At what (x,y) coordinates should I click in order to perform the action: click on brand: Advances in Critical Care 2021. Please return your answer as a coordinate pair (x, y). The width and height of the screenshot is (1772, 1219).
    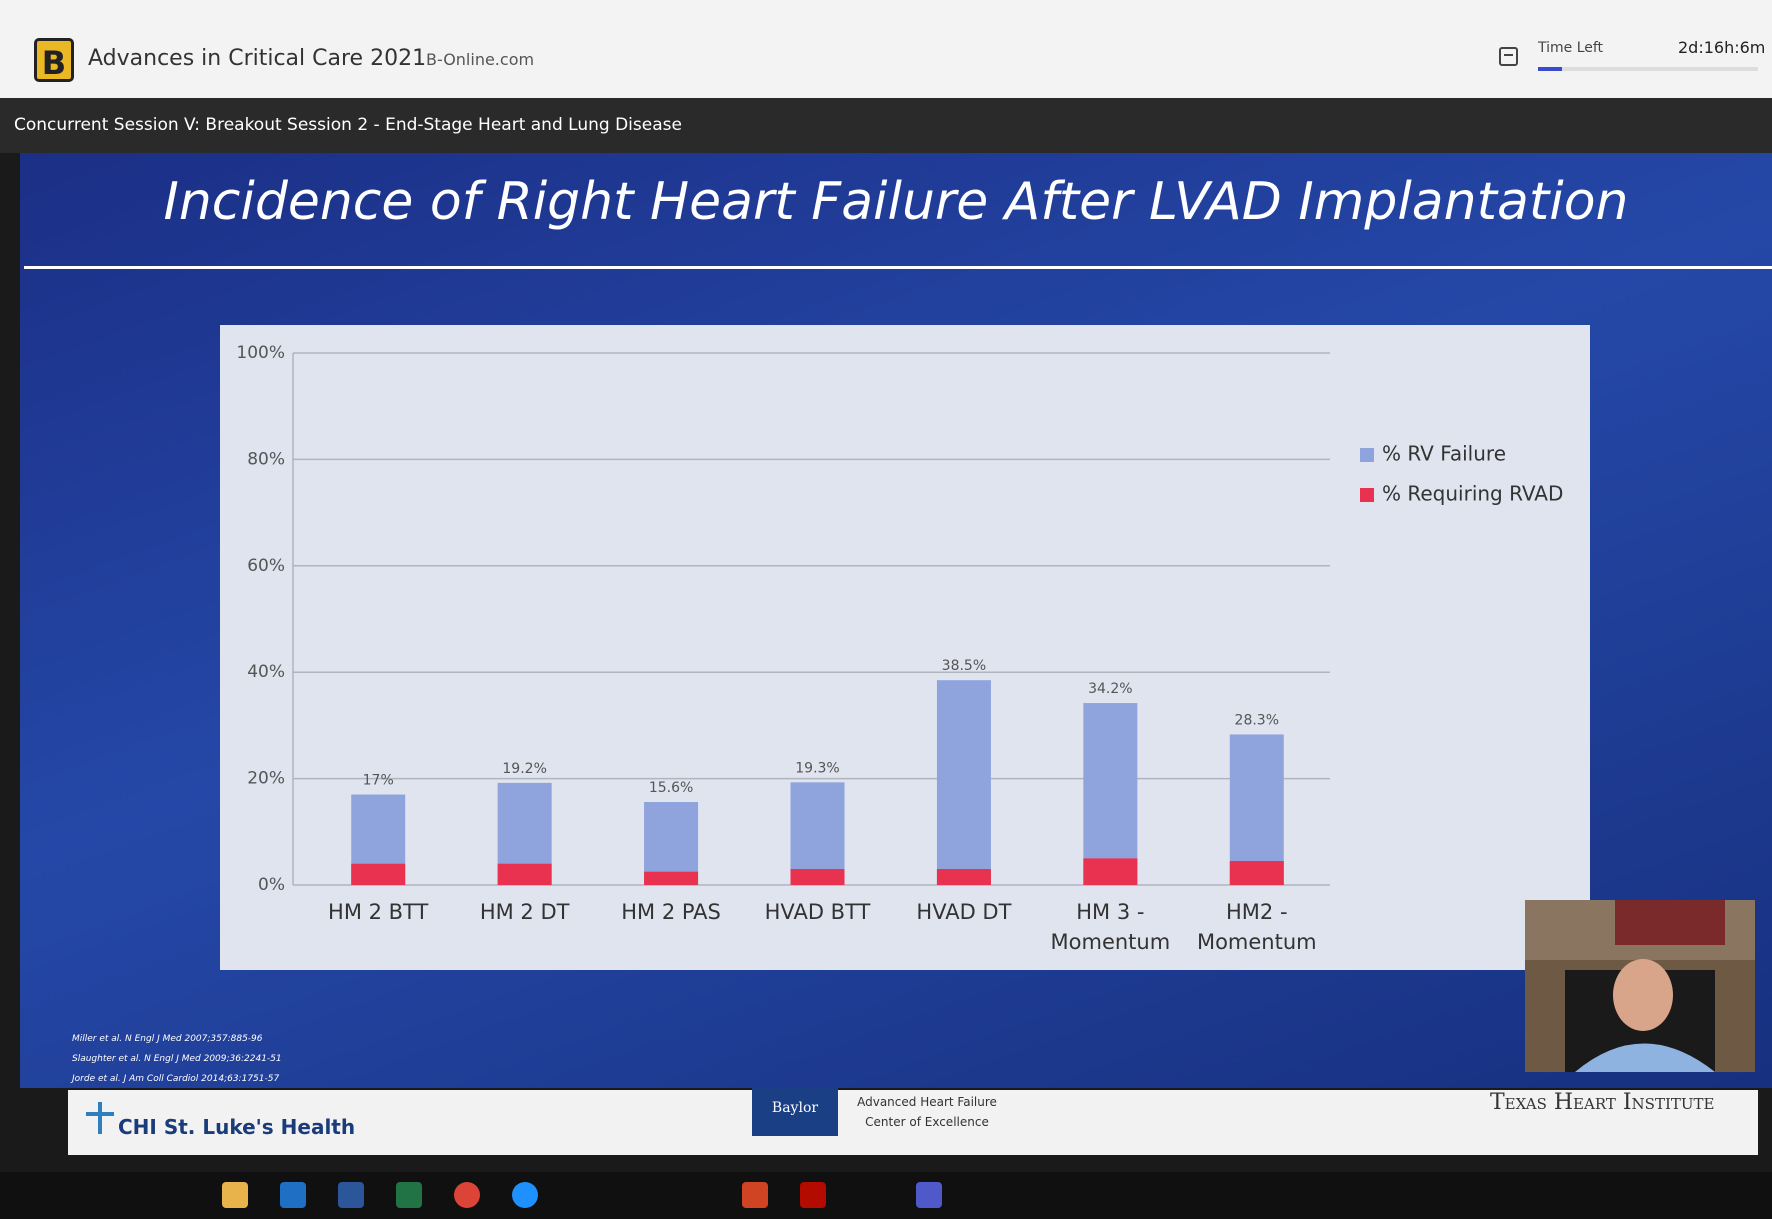
    Looking at the image, I should click on (257, 58).